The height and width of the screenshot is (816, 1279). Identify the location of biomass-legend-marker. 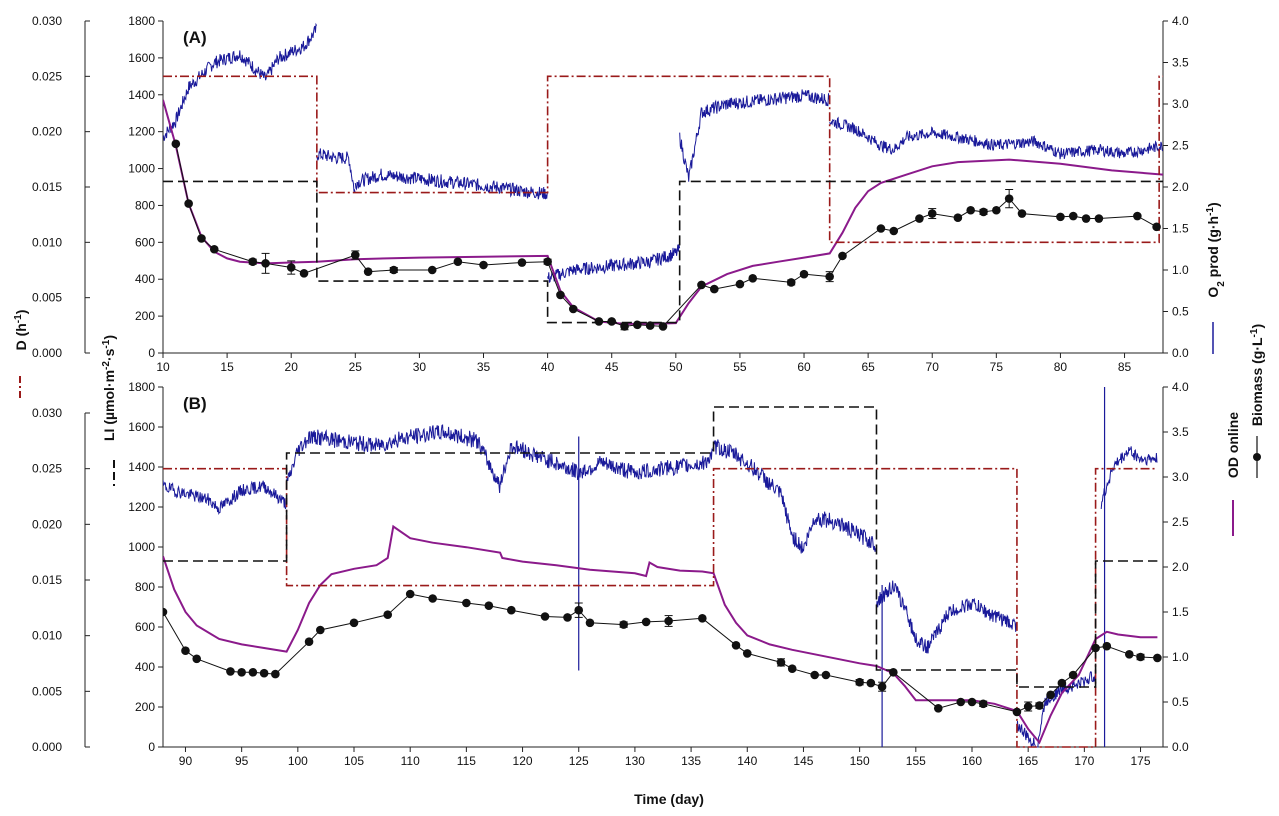
(1257, 457).